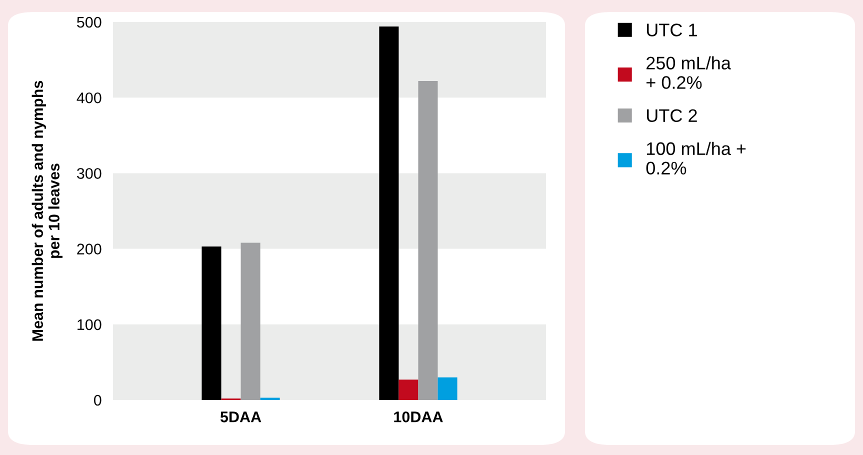 This screenshot has width=863, height=455. Describe the element at coordinates (241, 417) in the screenshot. I see `x-tick-label: 5DAA` at that location.